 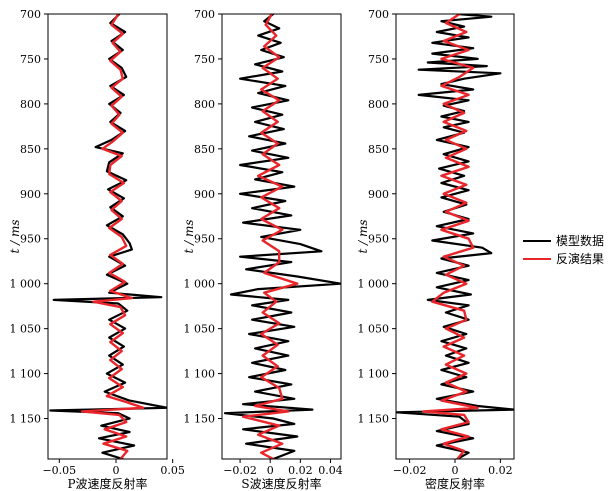 What do you see at coordinates (204, 14) in the screenshot?
I see `panel-2-ytick-label: 700` at bounding box center [204, 14].